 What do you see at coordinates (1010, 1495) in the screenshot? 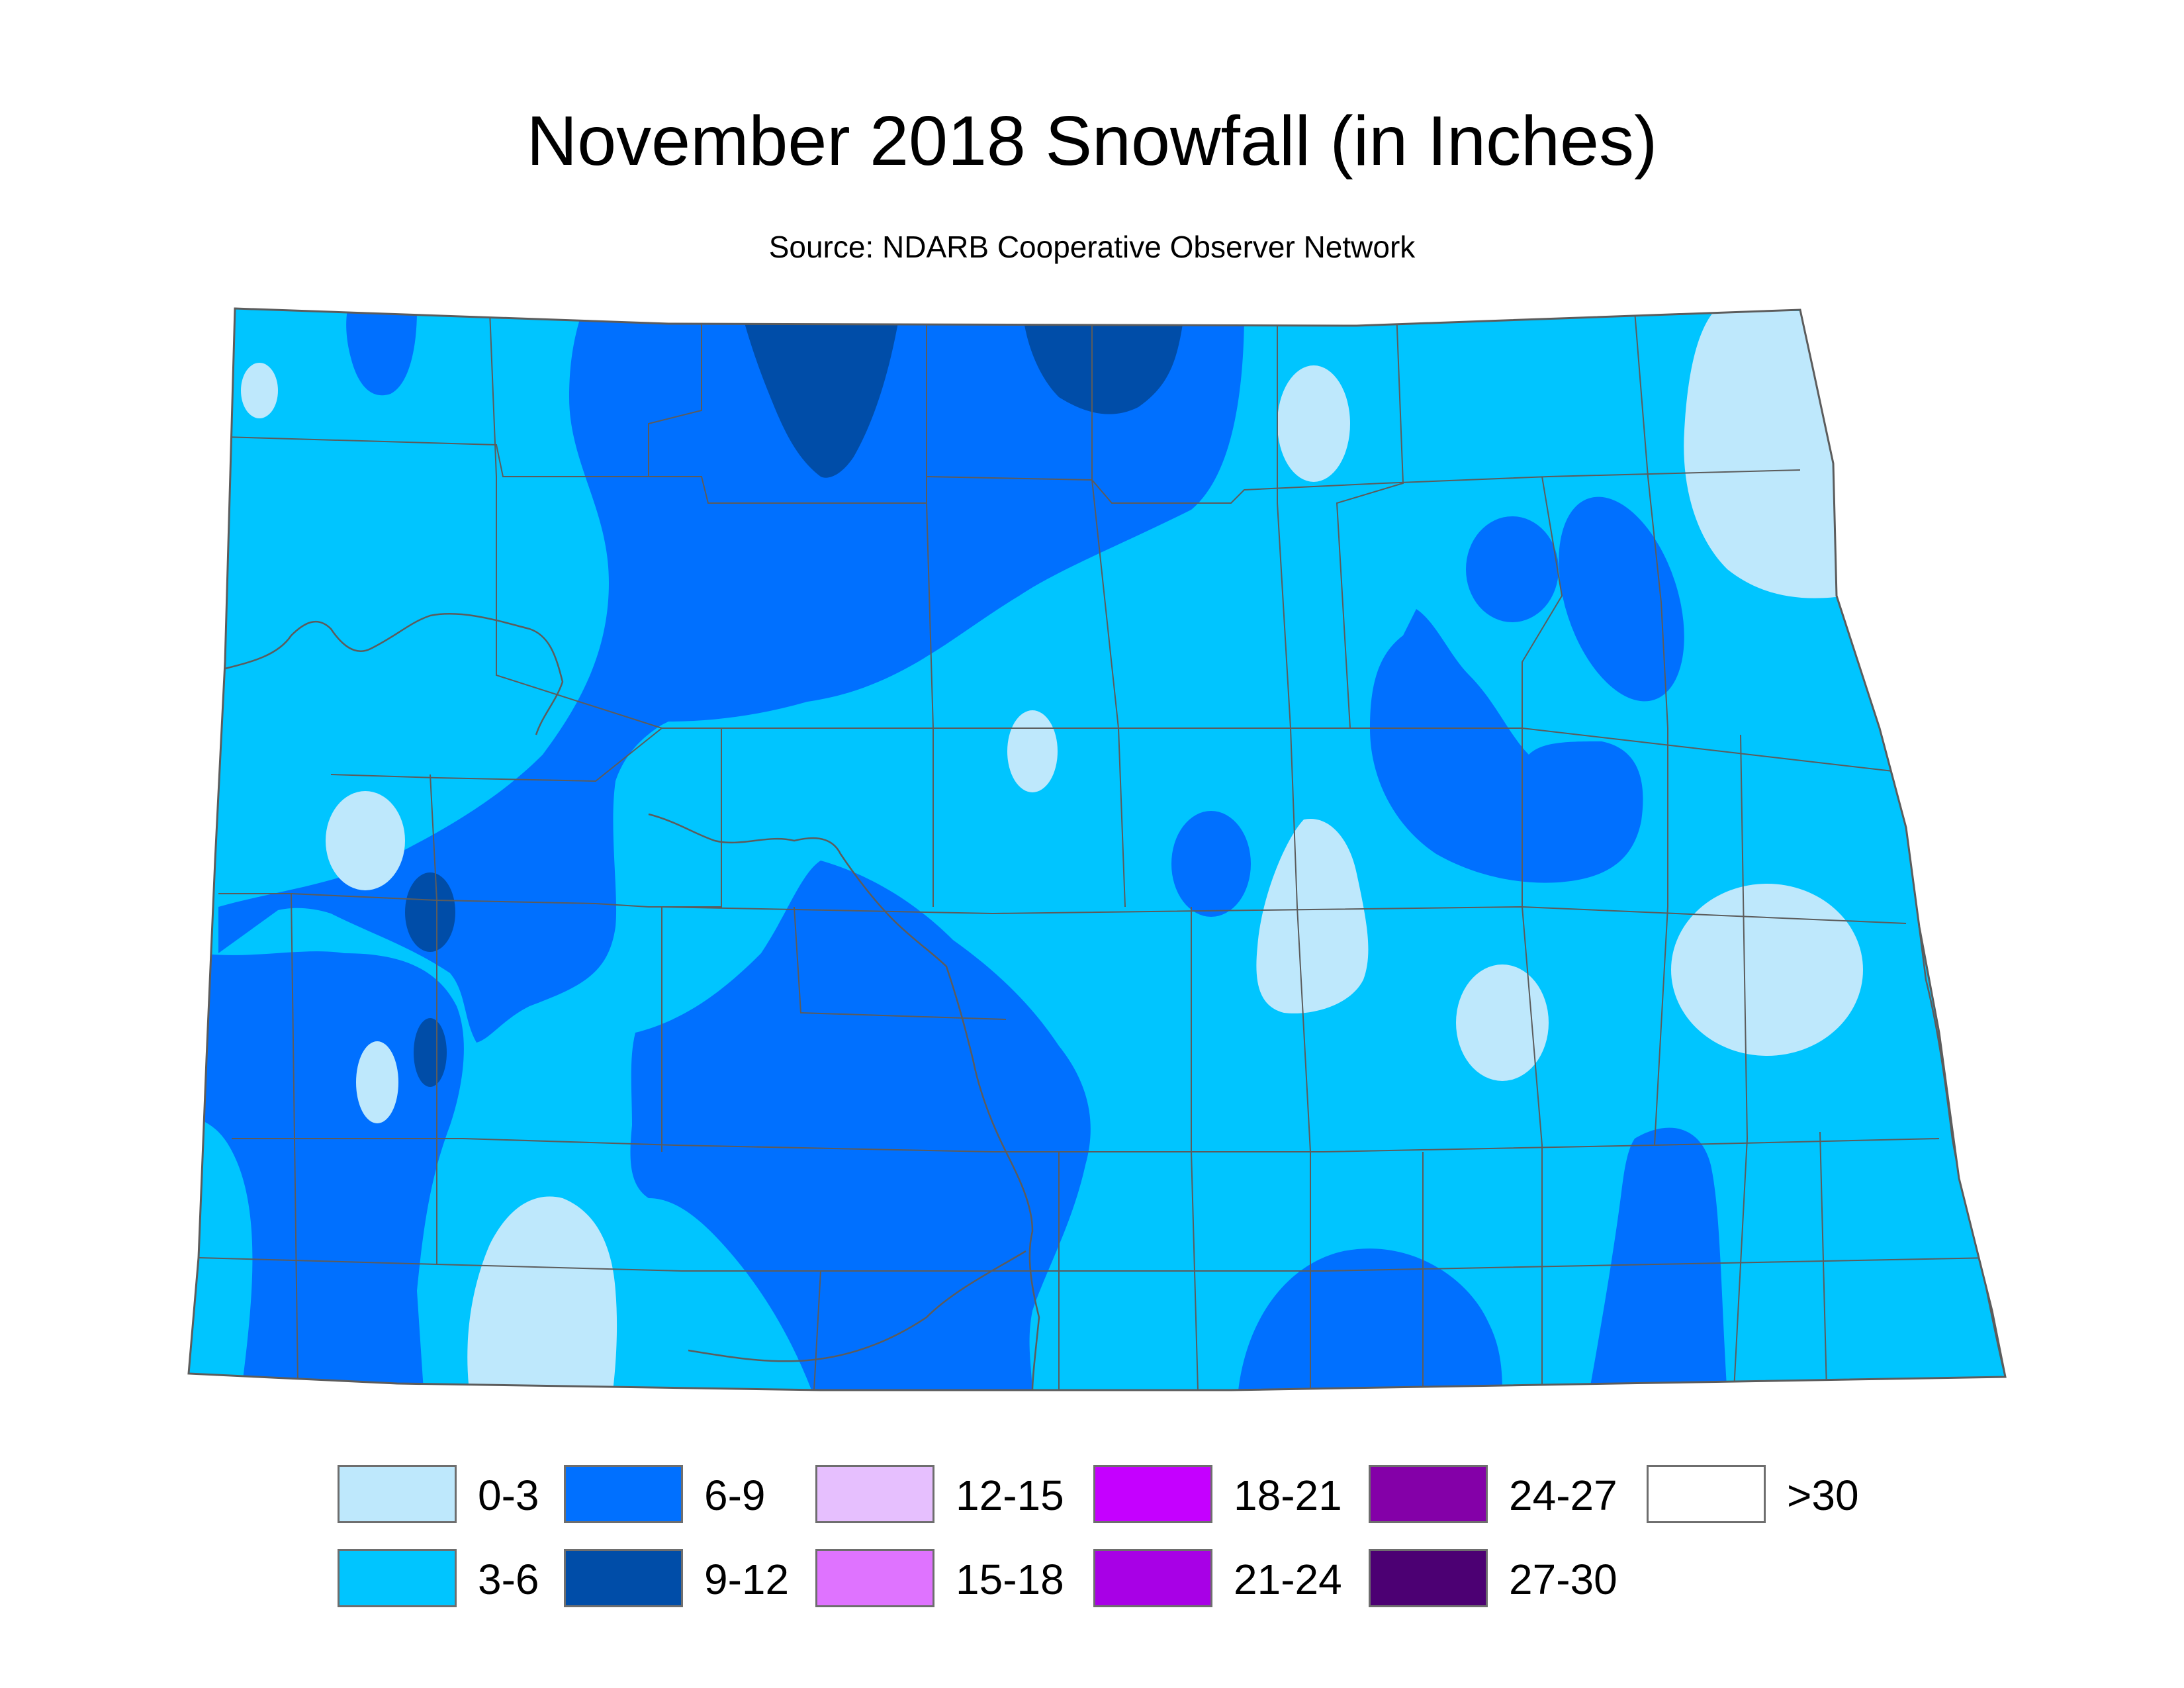
I see `legend-label: 12-15` at bounding box center [1010, 1495].